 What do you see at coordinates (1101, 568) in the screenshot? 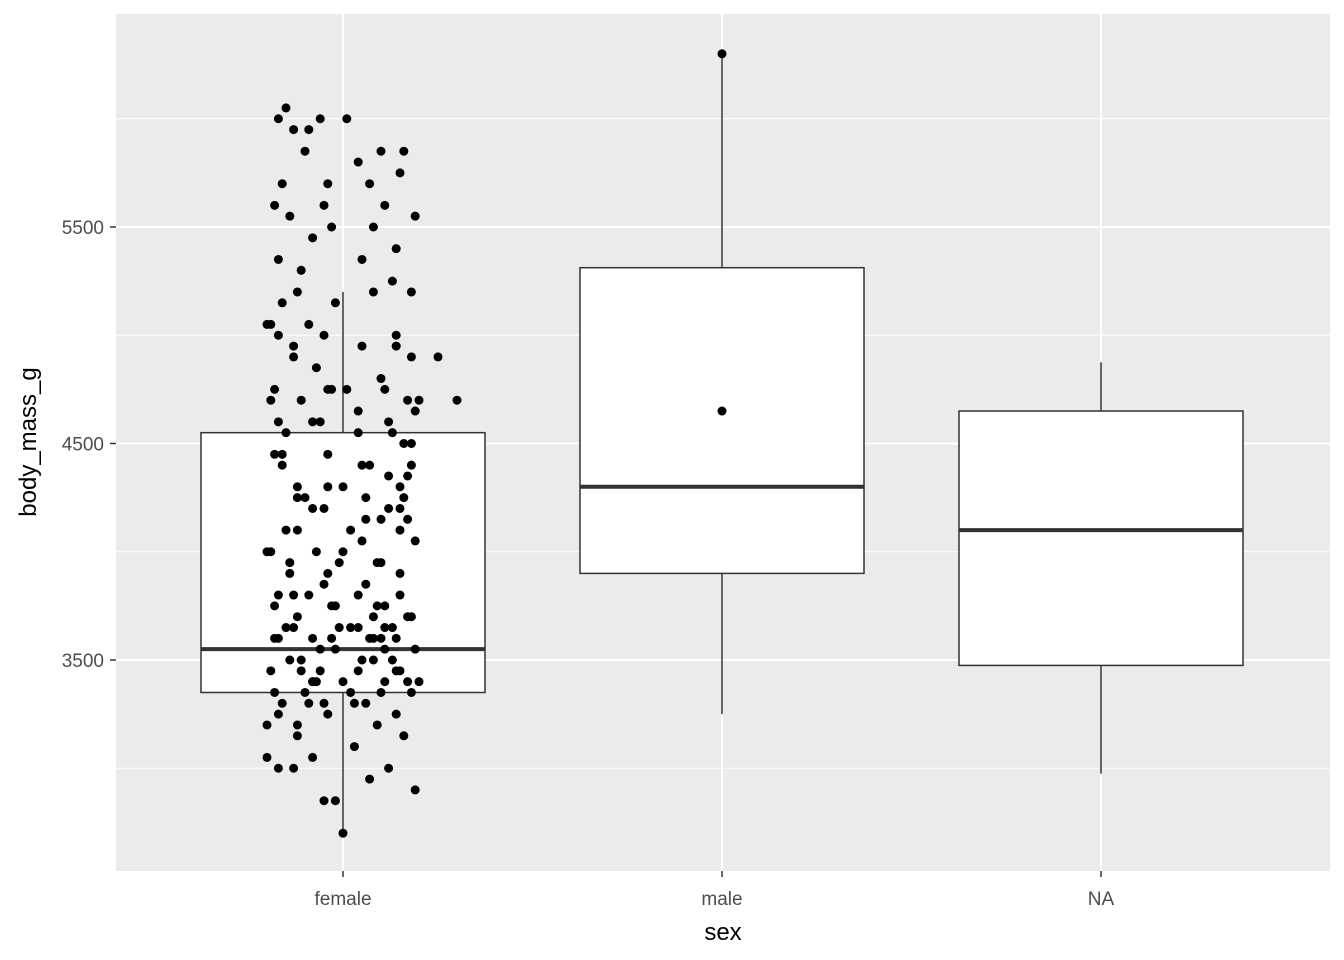
I see `box-NA` at bounding box center [1101, 568].